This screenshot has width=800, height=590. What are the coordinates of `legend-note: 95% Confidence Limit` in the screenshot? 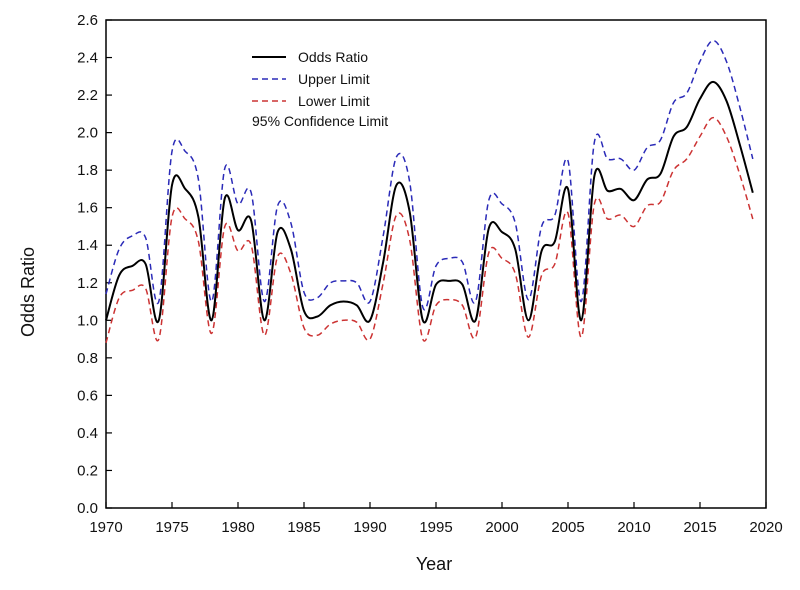 It's located at (320, 121).